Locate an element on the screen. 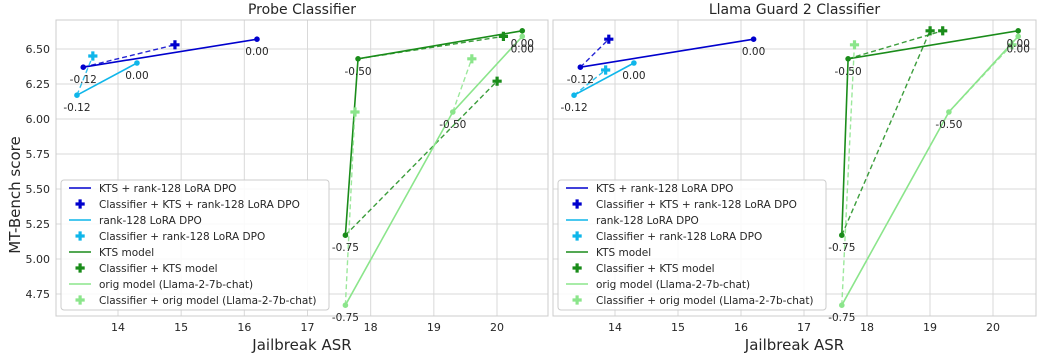  y-tick-label: 6.25 is located at coordinates (38, 84).